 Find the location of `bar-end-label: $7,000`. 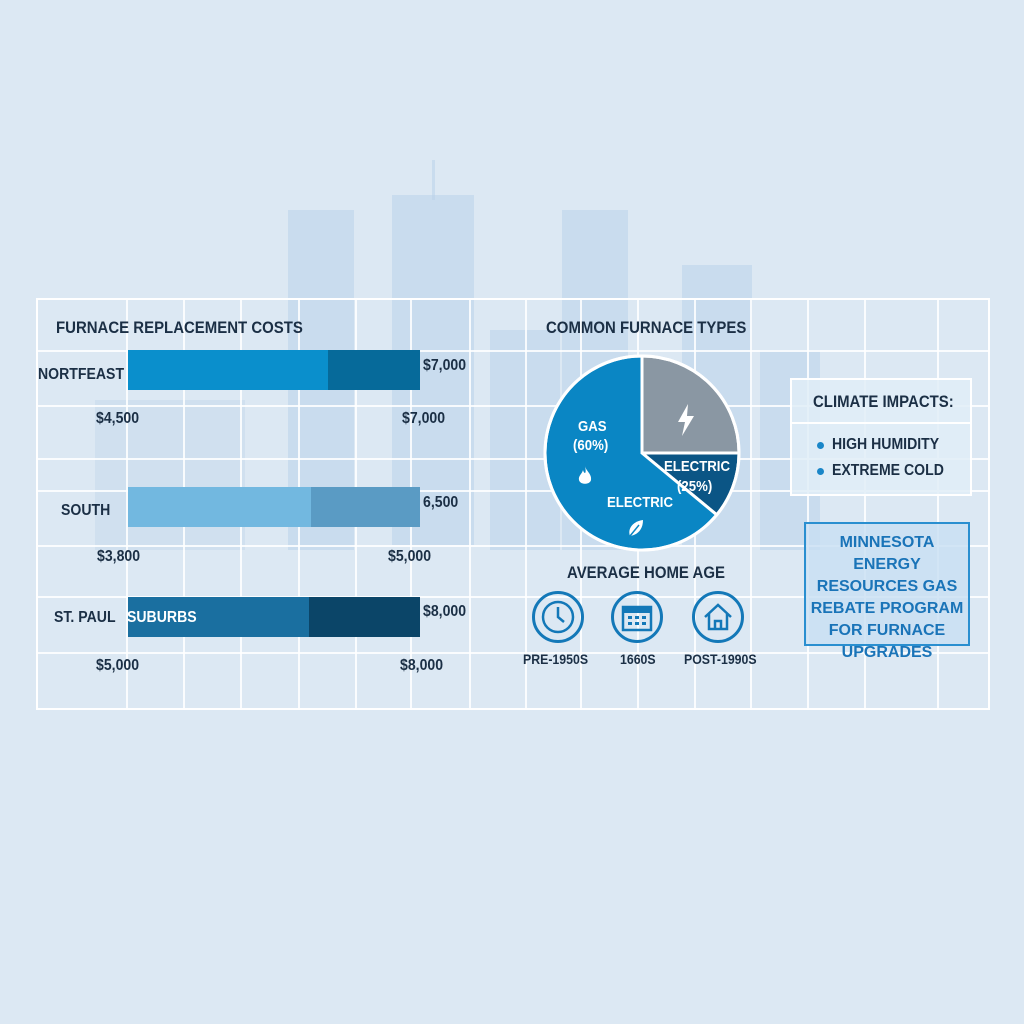

bar-end-label: $7,000 is located at coordinates (445, 365).